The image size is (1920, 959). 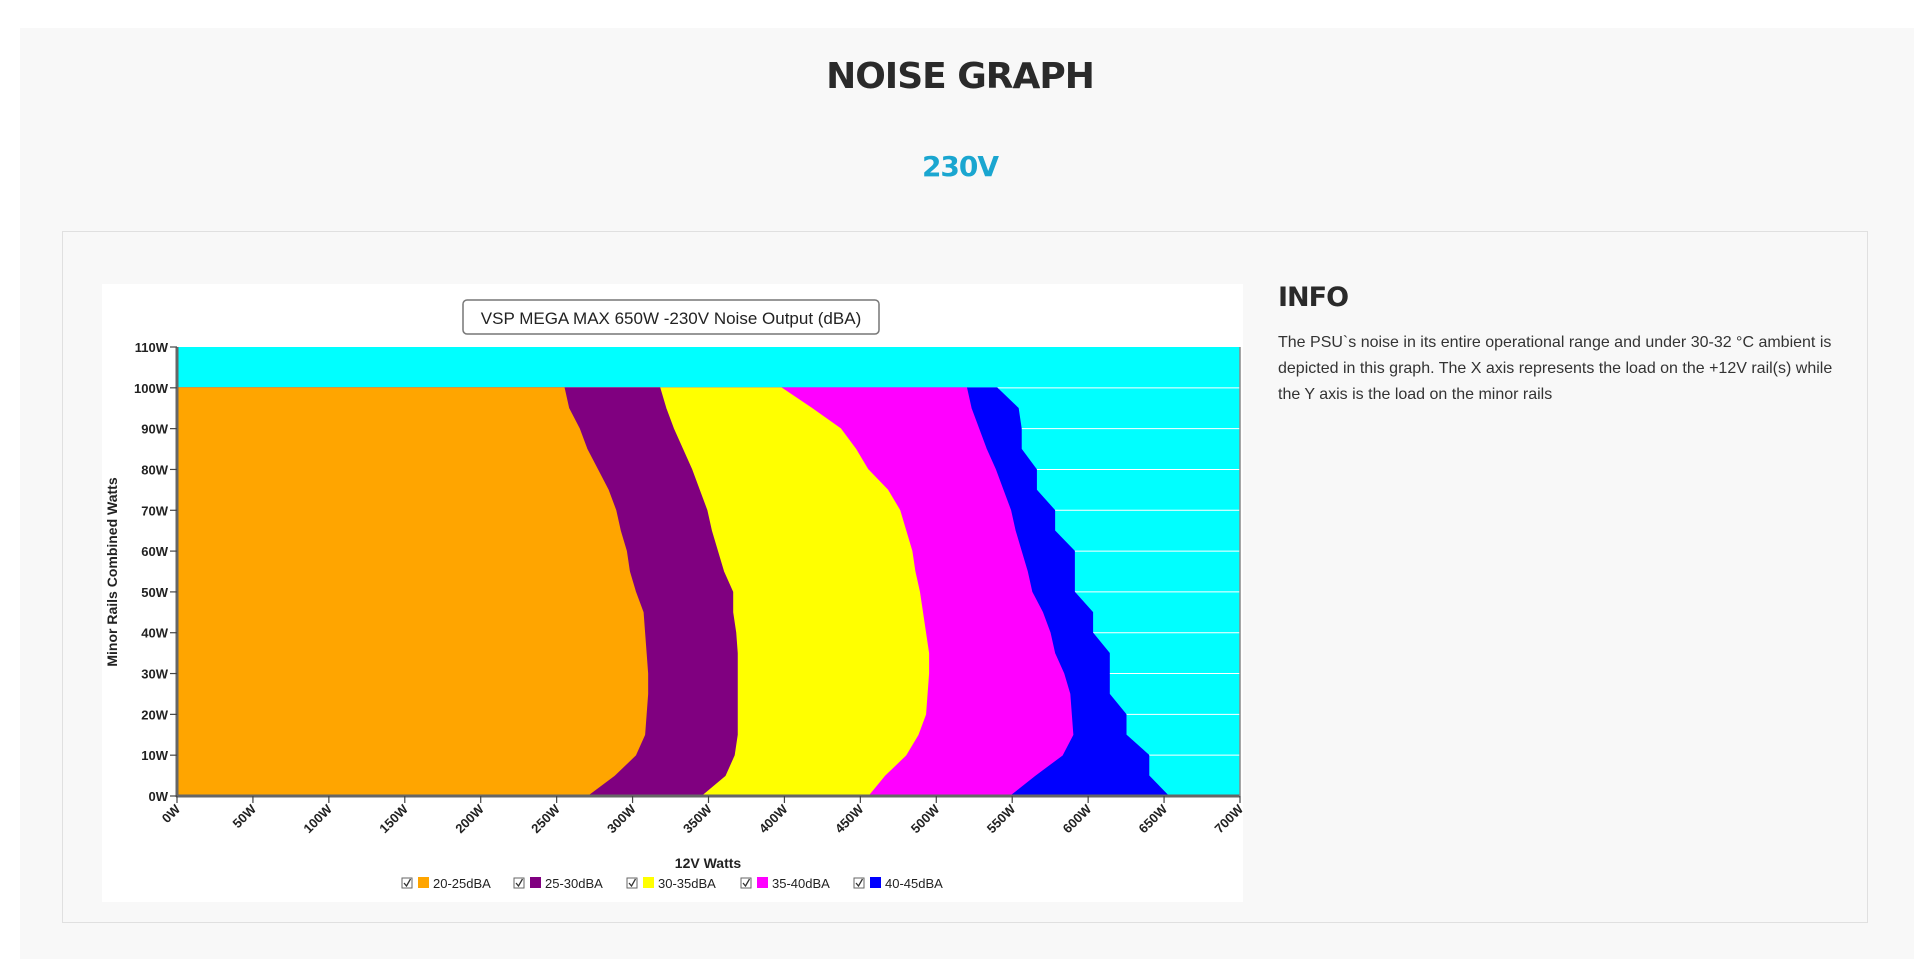 I want to click on y-tick-label: 50W, so click(x=154, y=592).